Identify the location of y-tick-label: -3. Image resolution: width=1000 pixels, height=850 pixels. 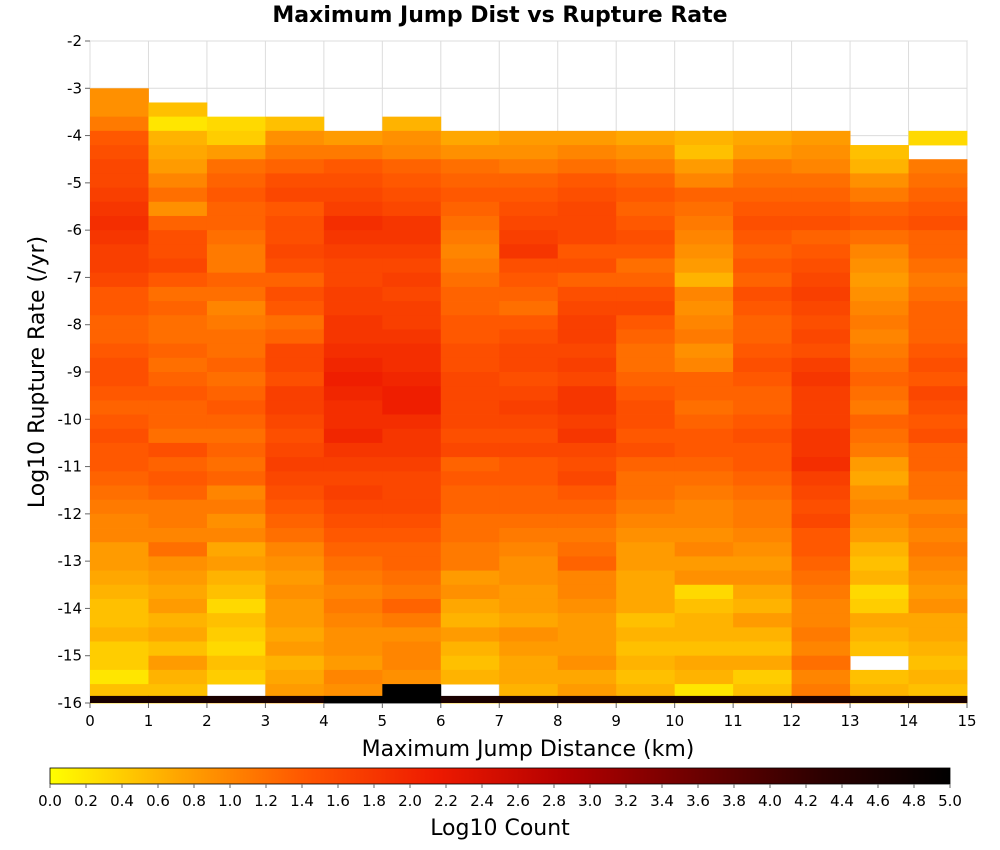
(74, 88).